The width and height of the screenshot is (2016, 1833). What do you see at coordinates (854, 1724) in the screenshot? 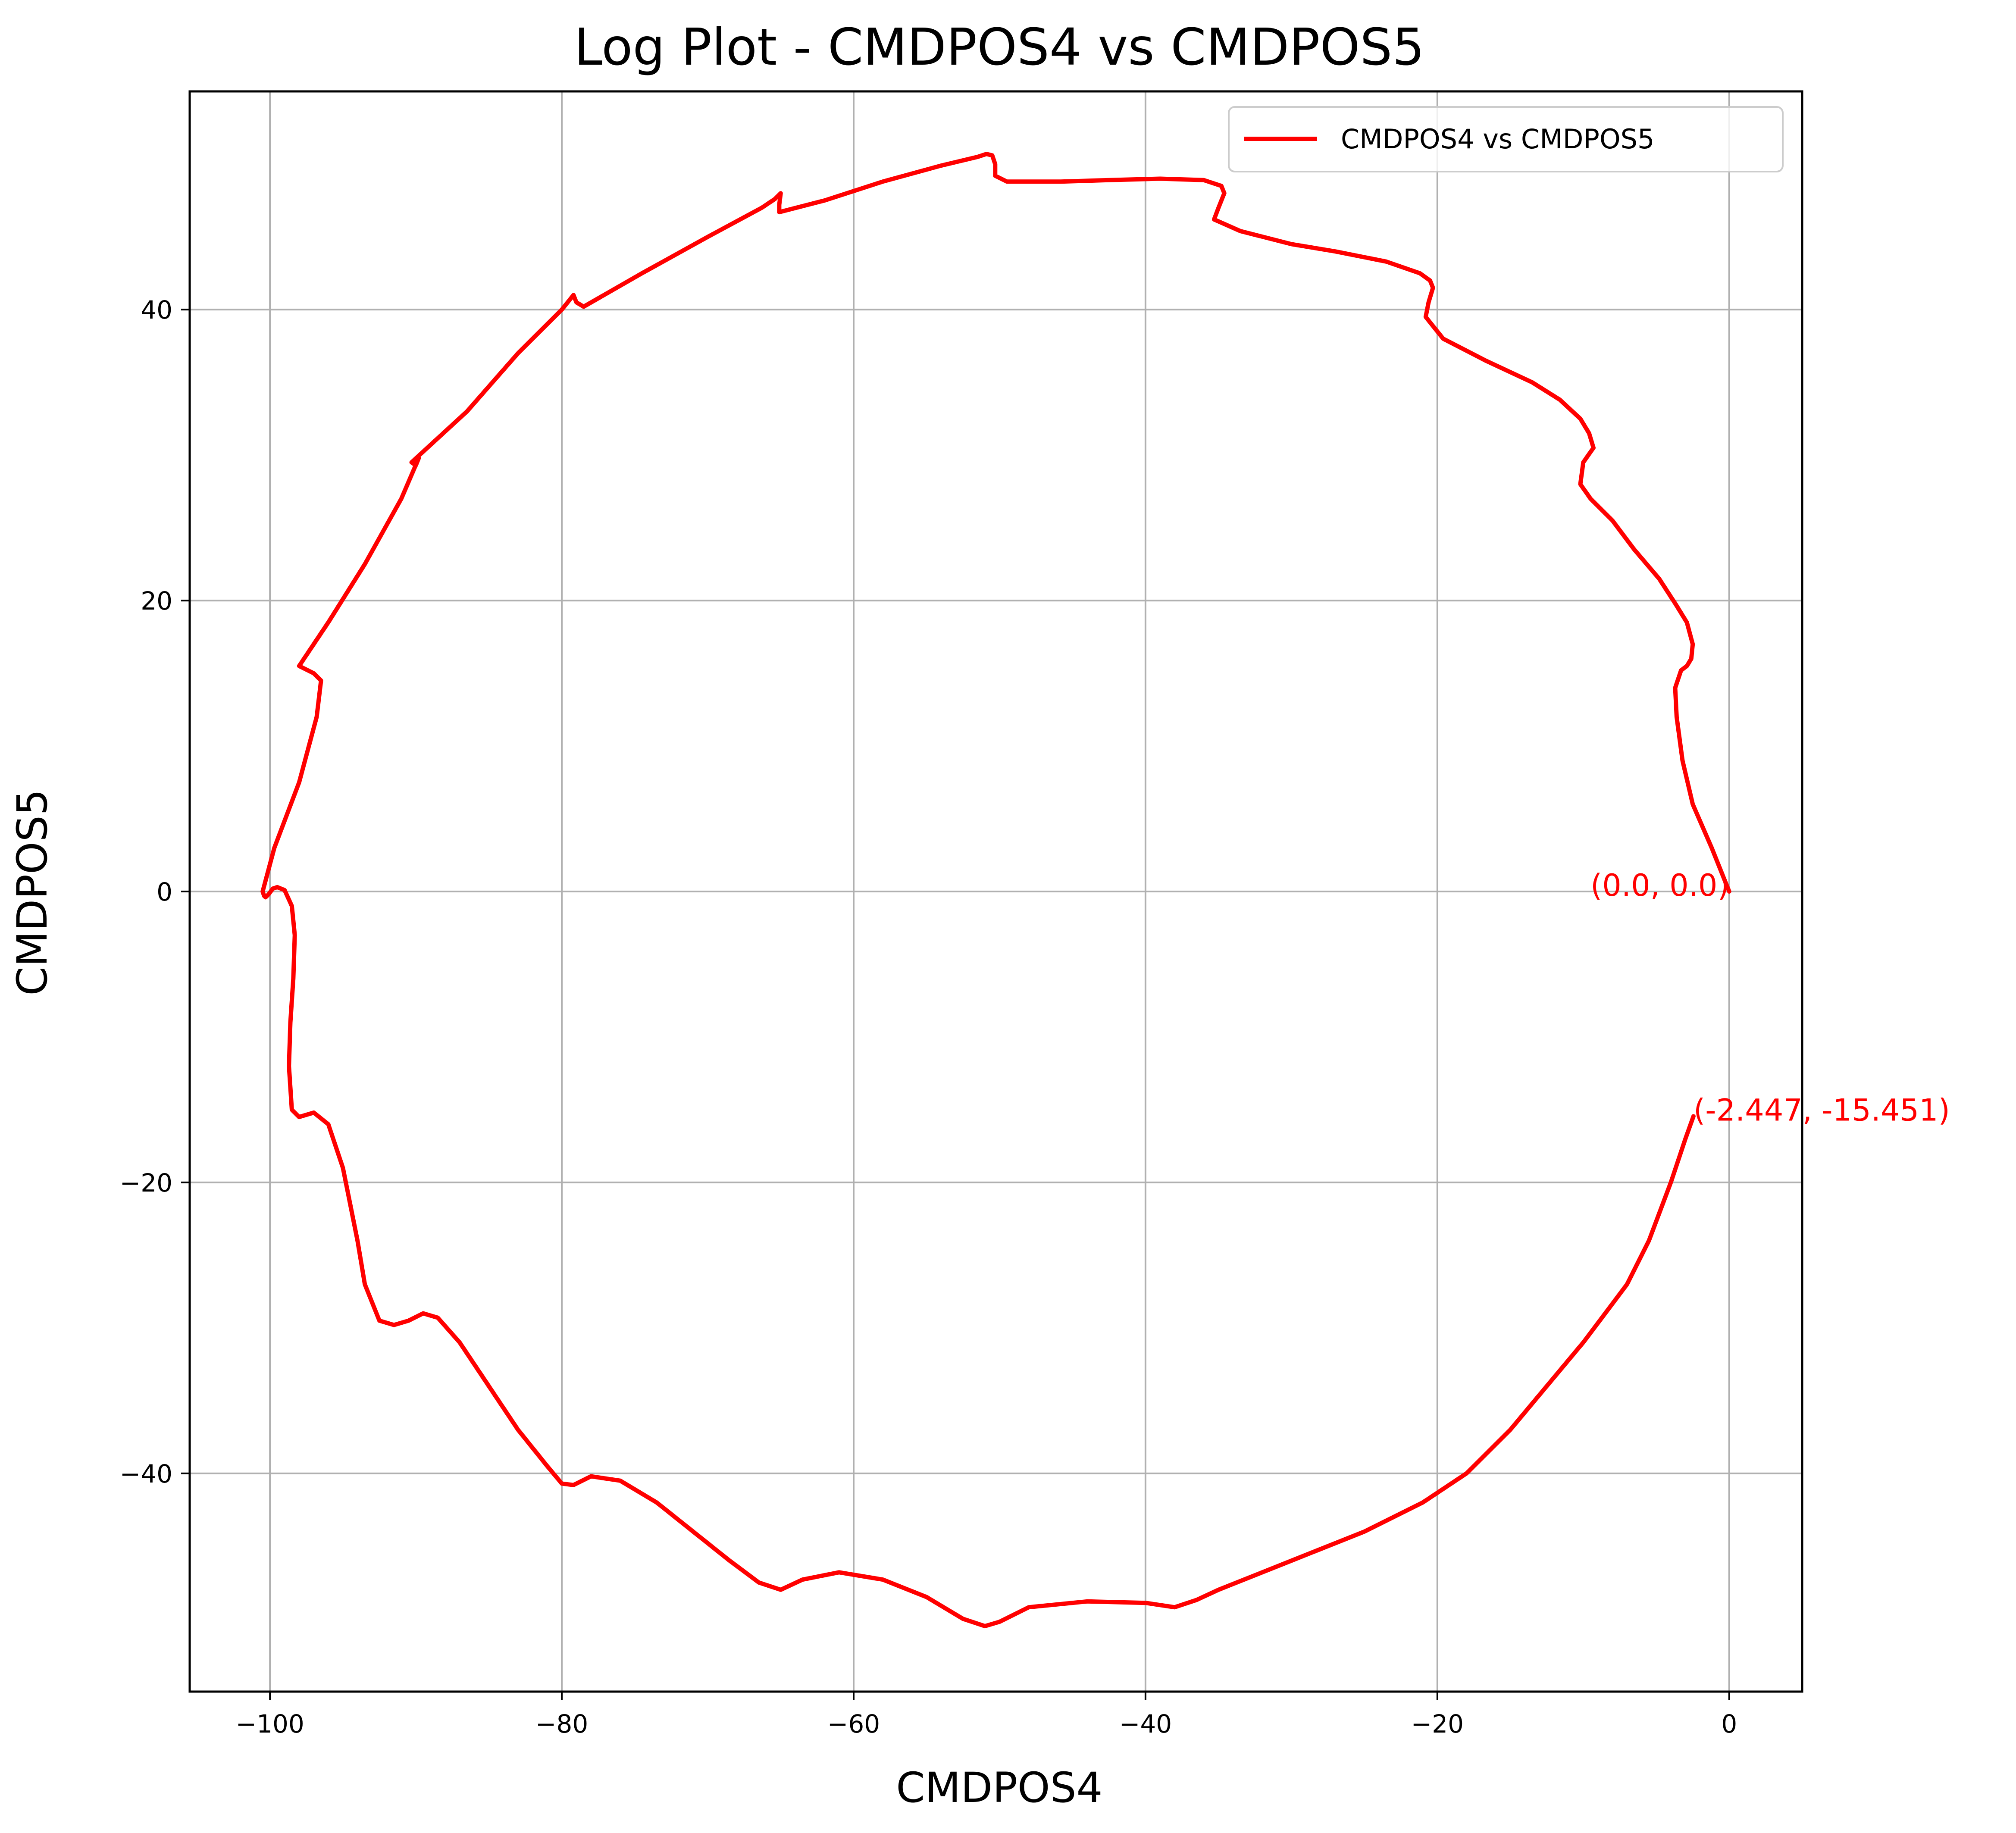
I see `x-tick-label: −60` at bounding box center [854, 1724].